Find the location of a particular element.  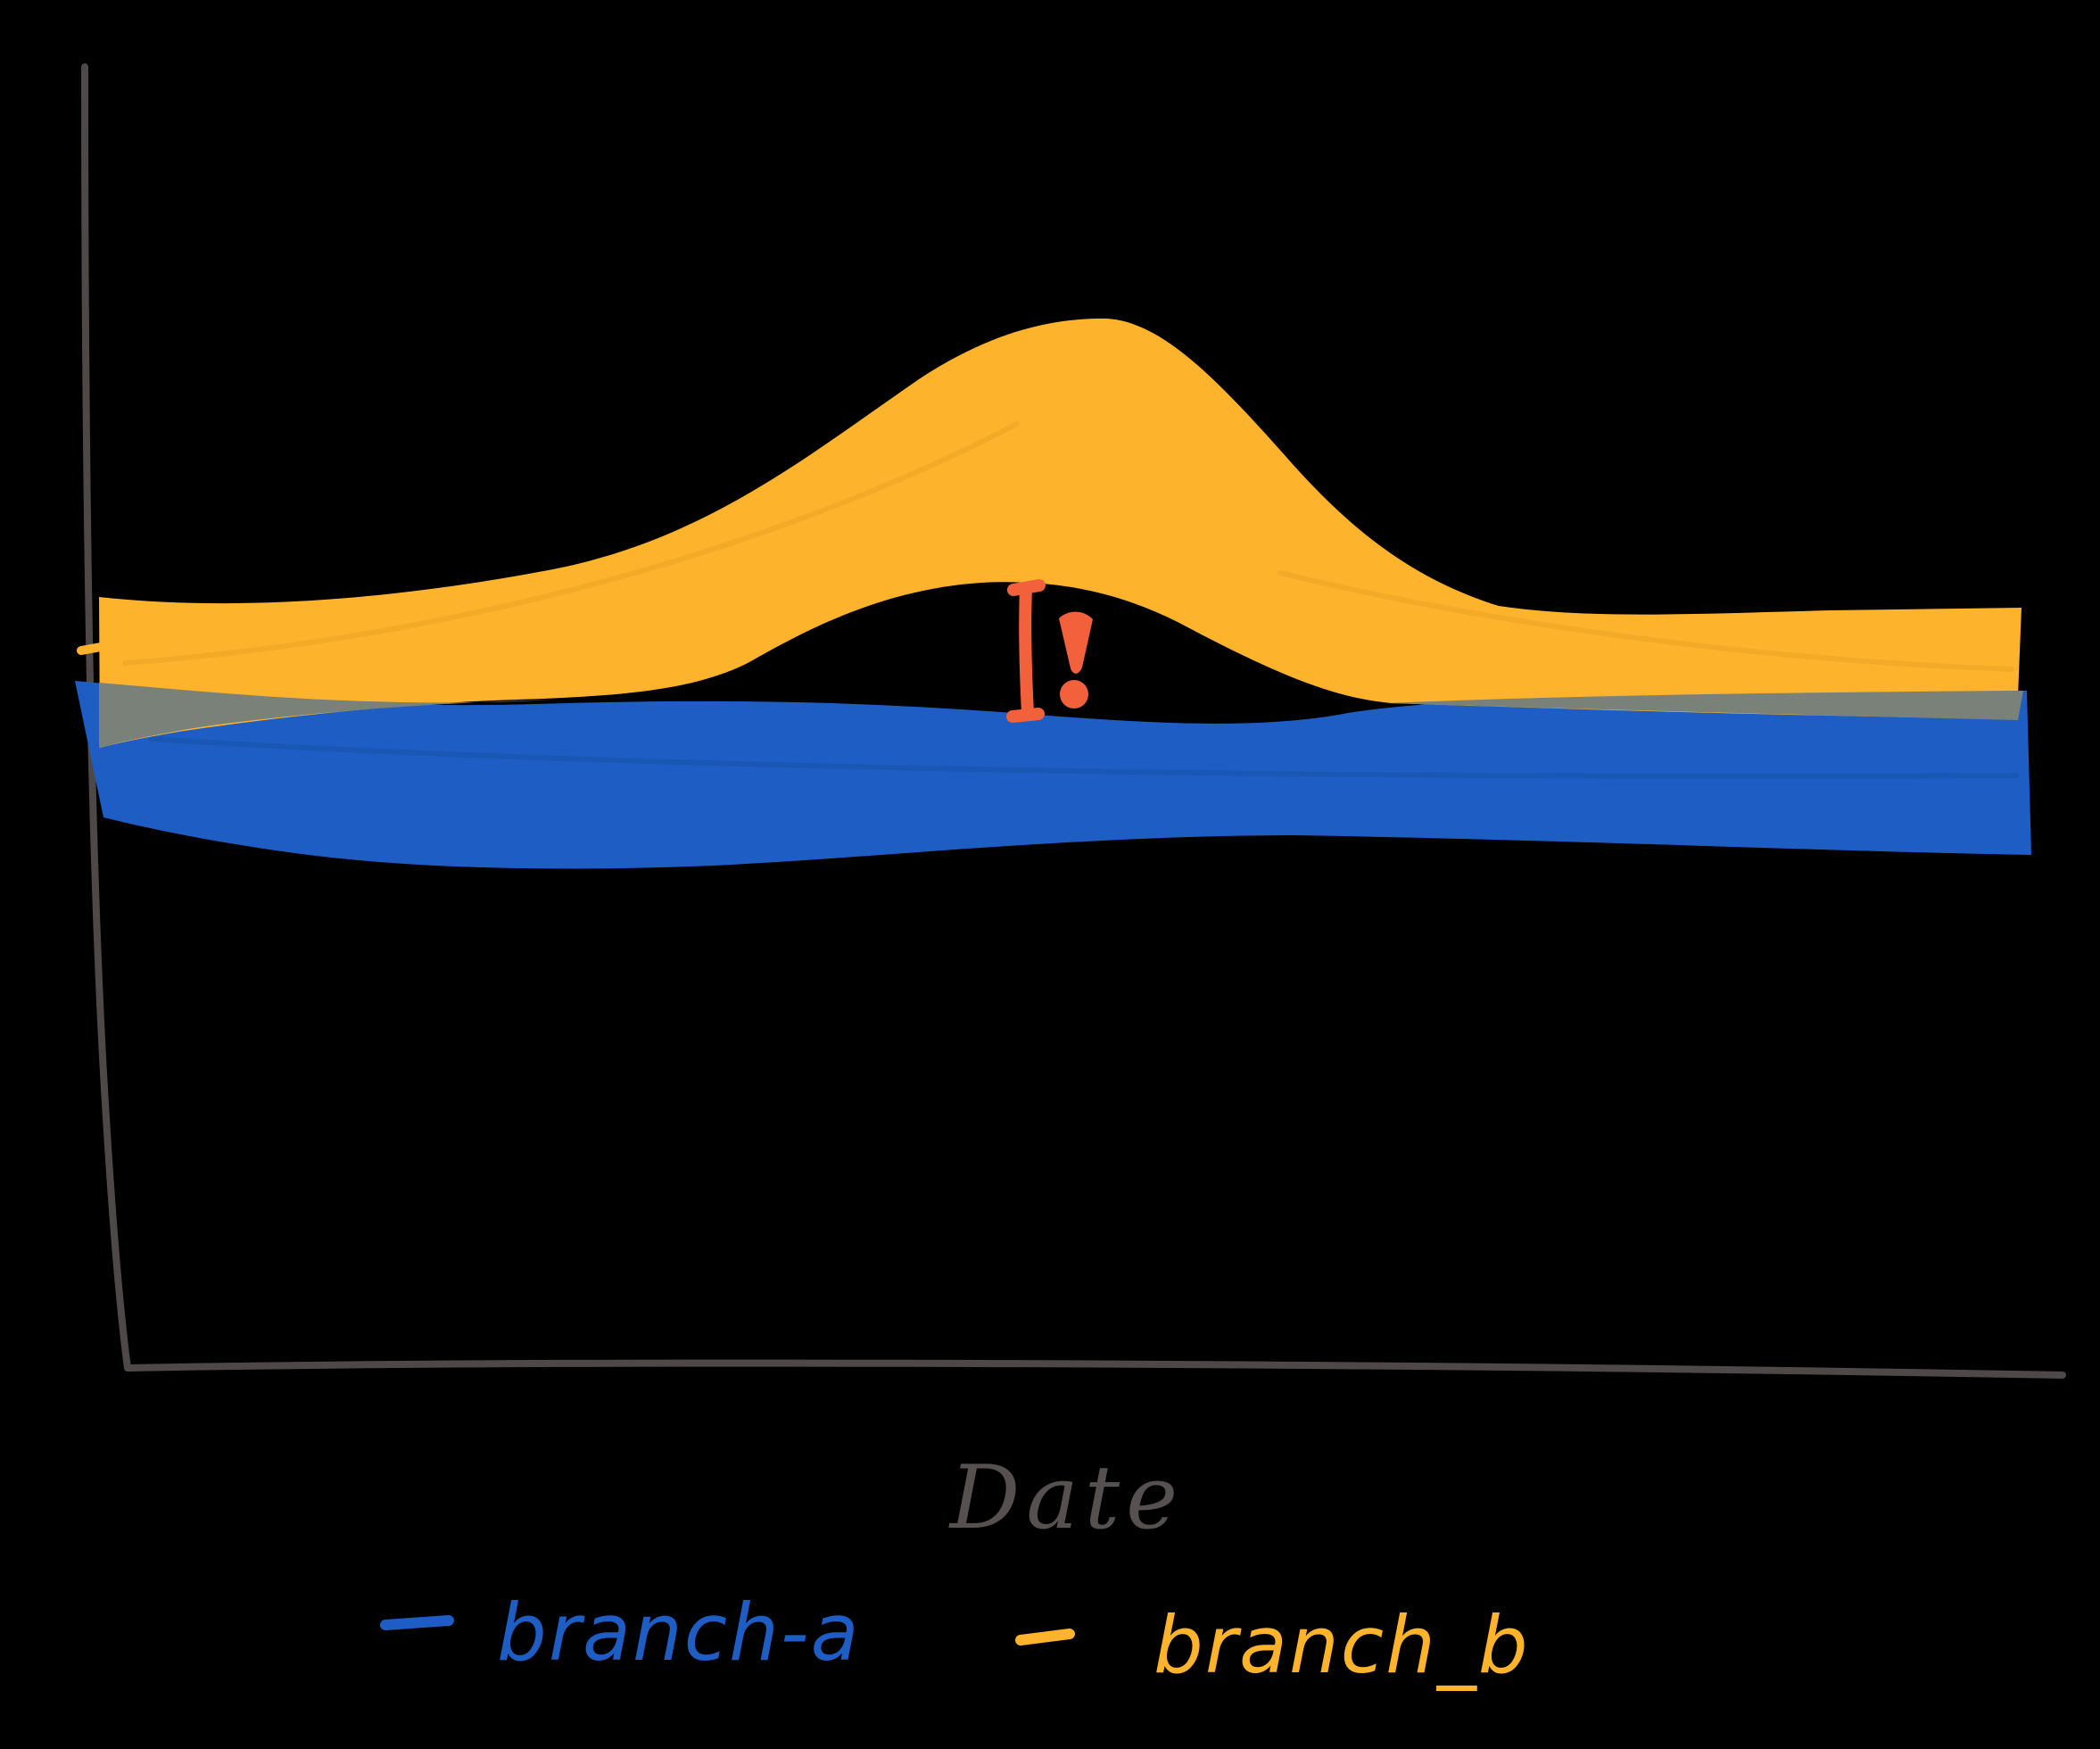

error-bar-stem is located at coordinates (1026, 651).